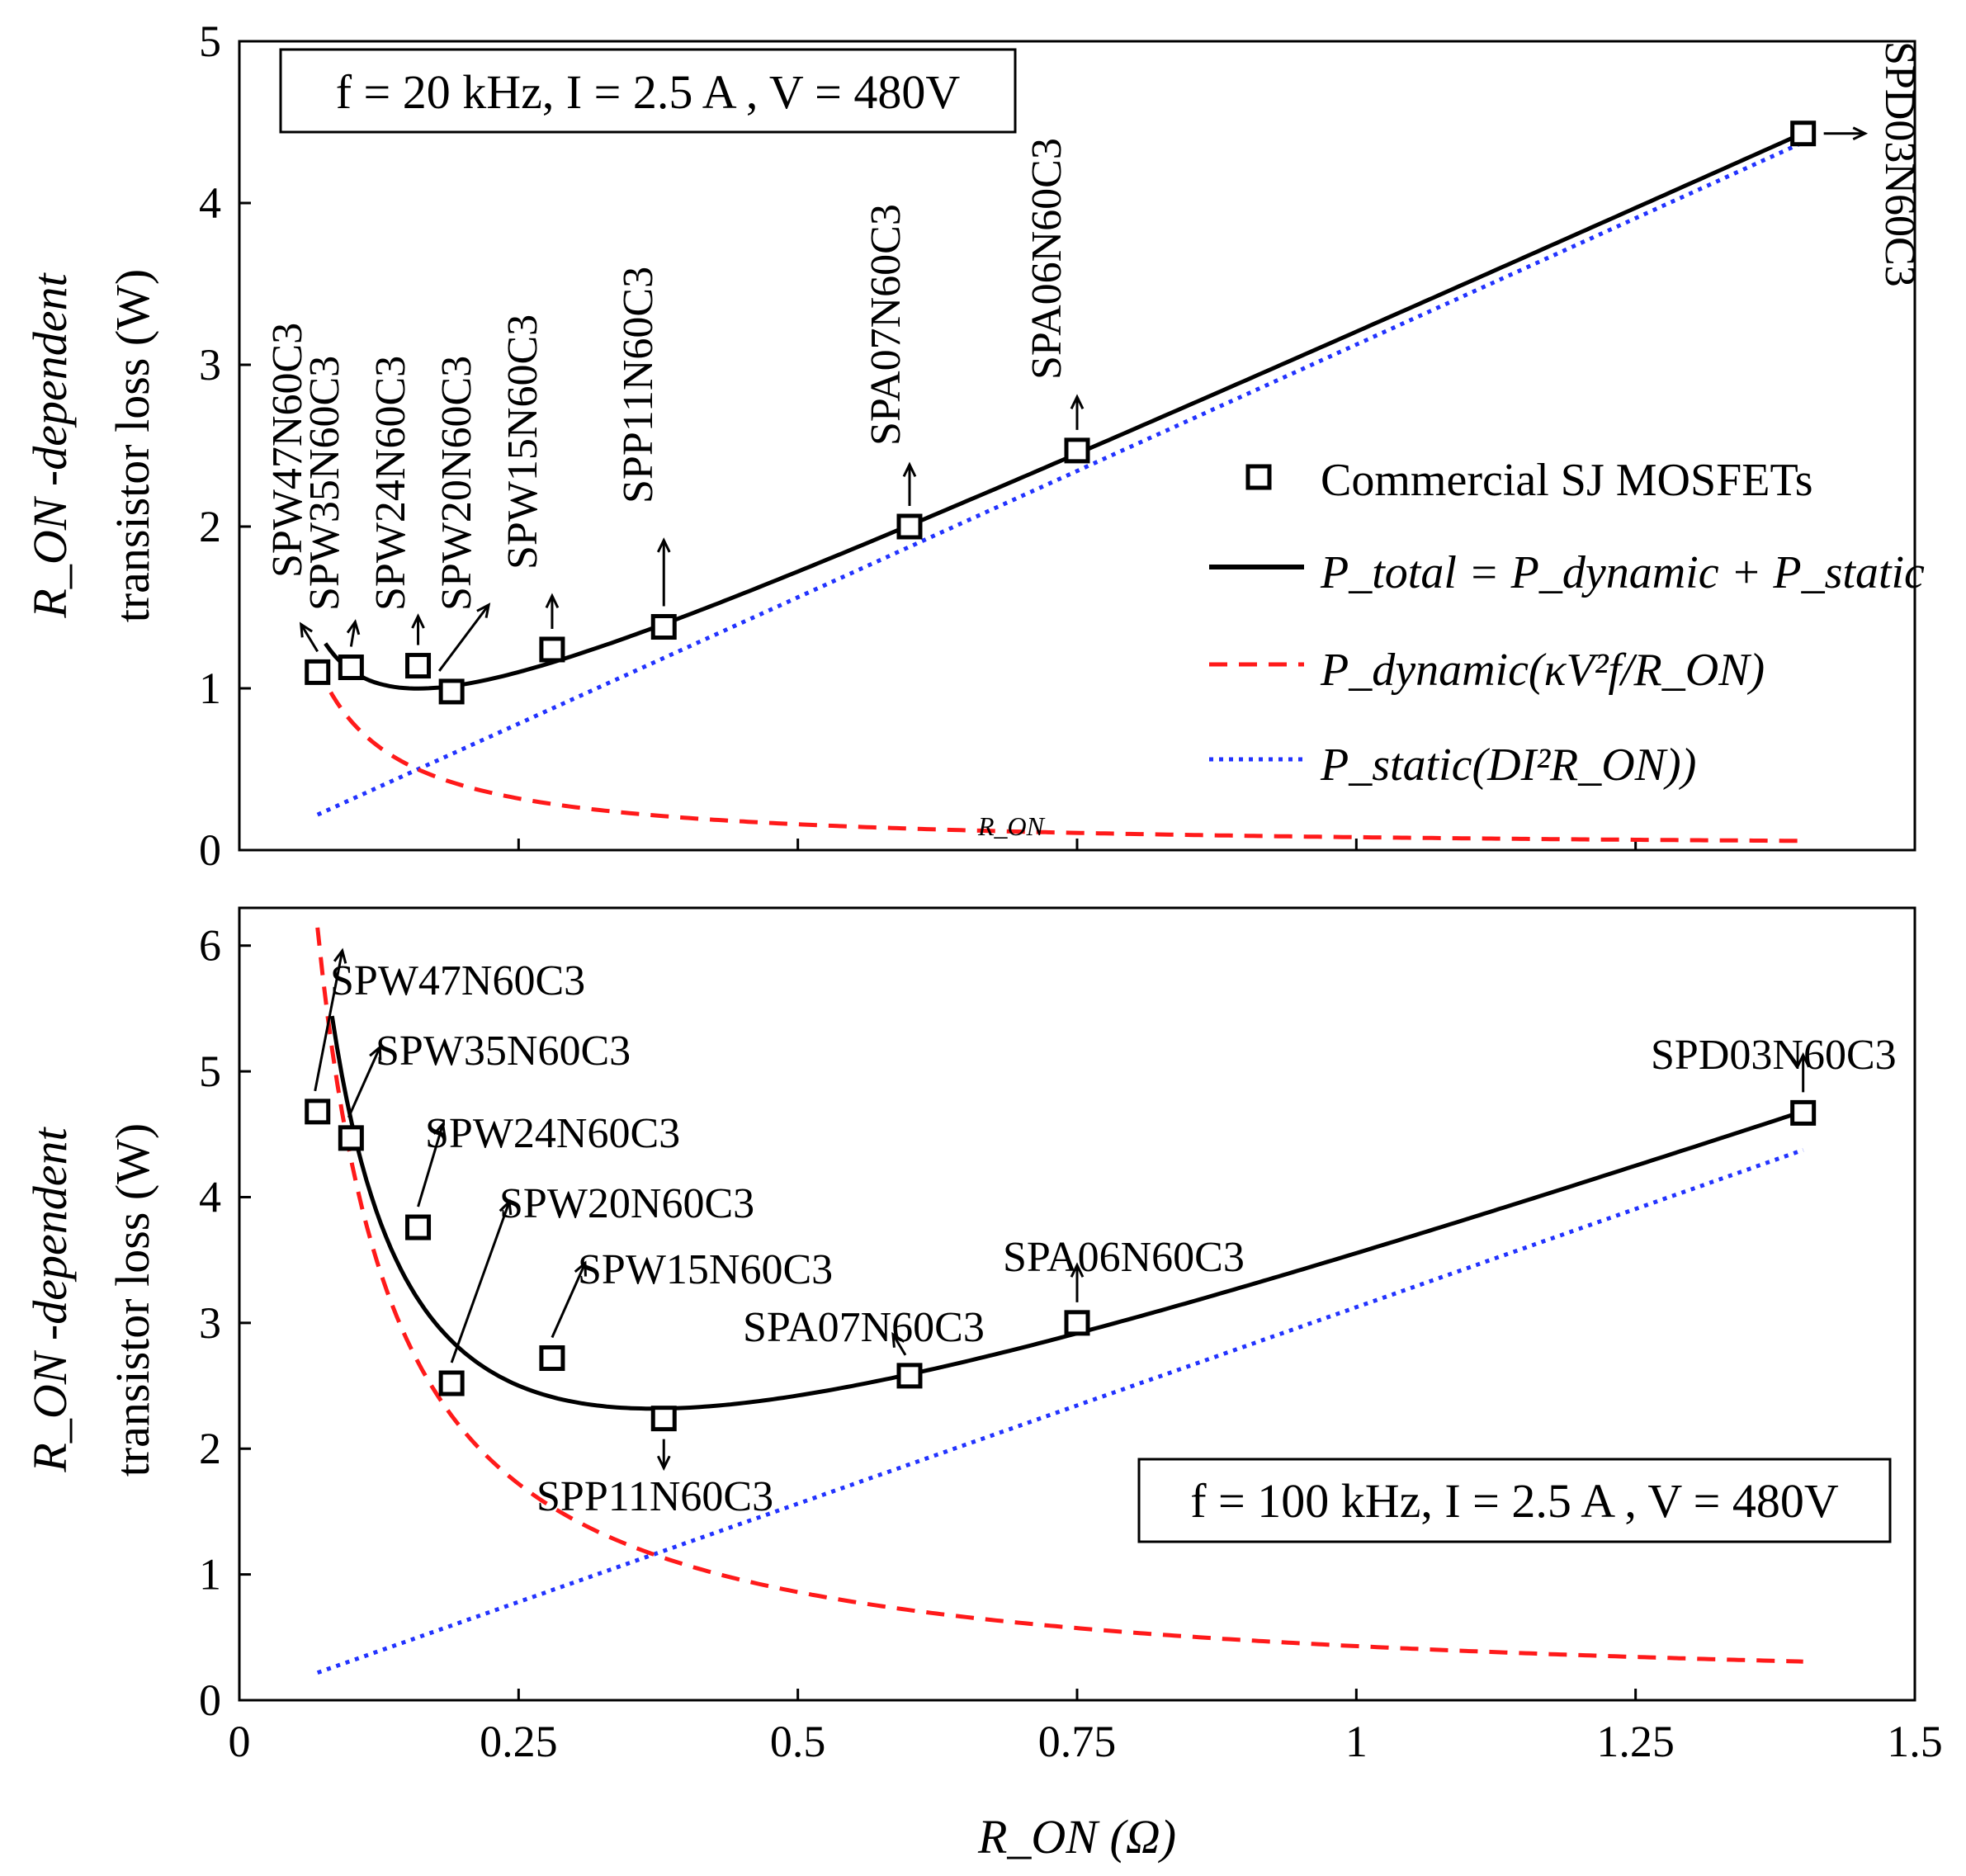 The width and height of the screenshot is (1966, 1876). Describe the element at coordinates (1077, 844) in the screenshot. I see `top-x-ticks` at that location.